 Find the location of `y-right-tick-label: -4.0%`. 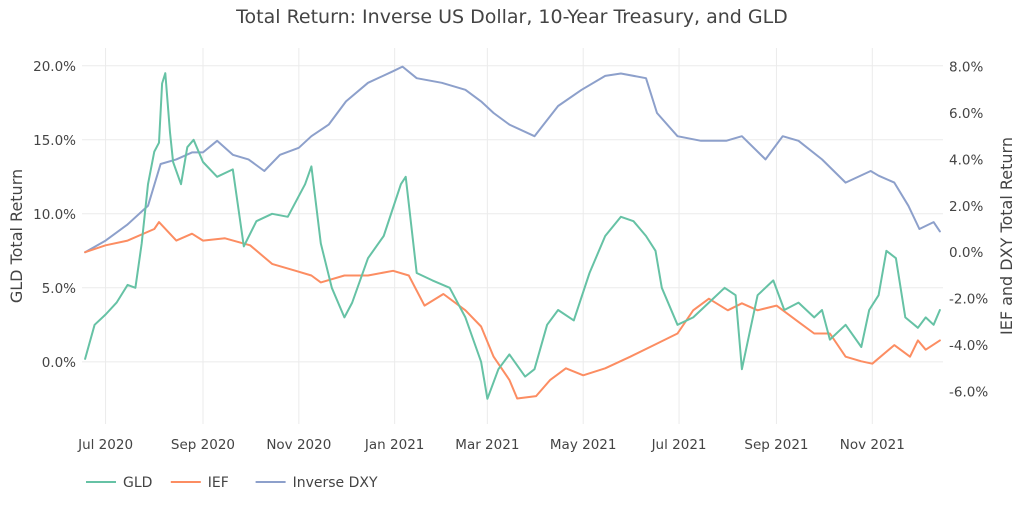

y-right-tick-label: -4.0% is located at coordinates (968, 346).